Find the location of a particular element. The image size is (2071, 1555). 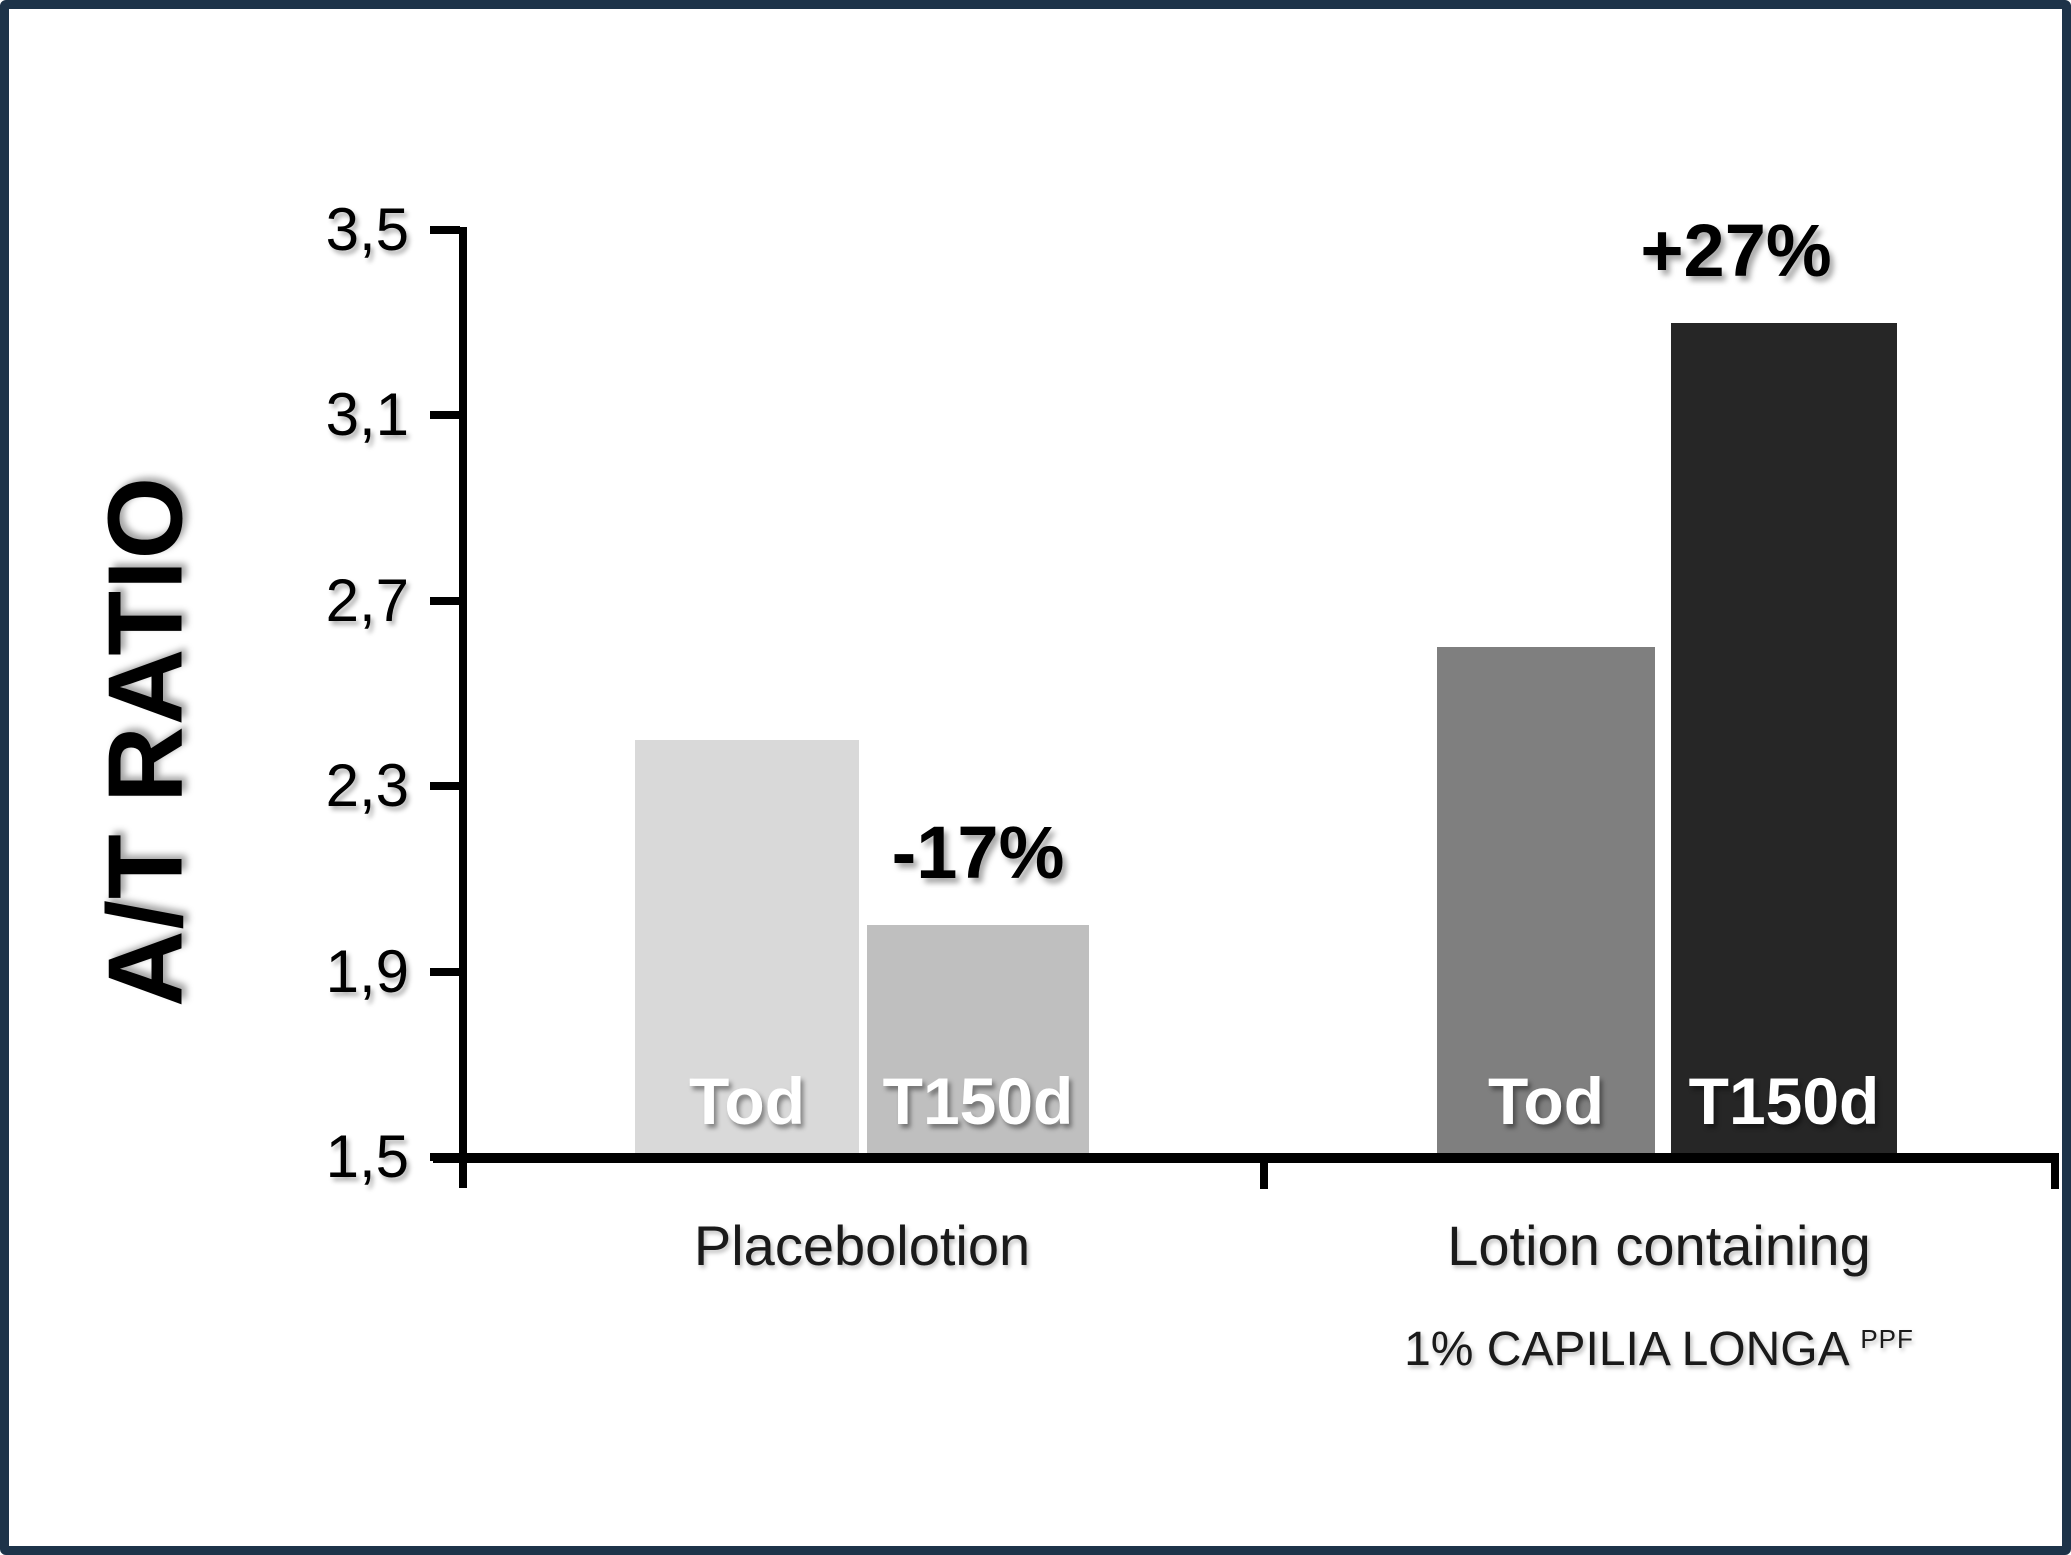

group-label-superscript: PPF is located at coordinates (1887, 1339).